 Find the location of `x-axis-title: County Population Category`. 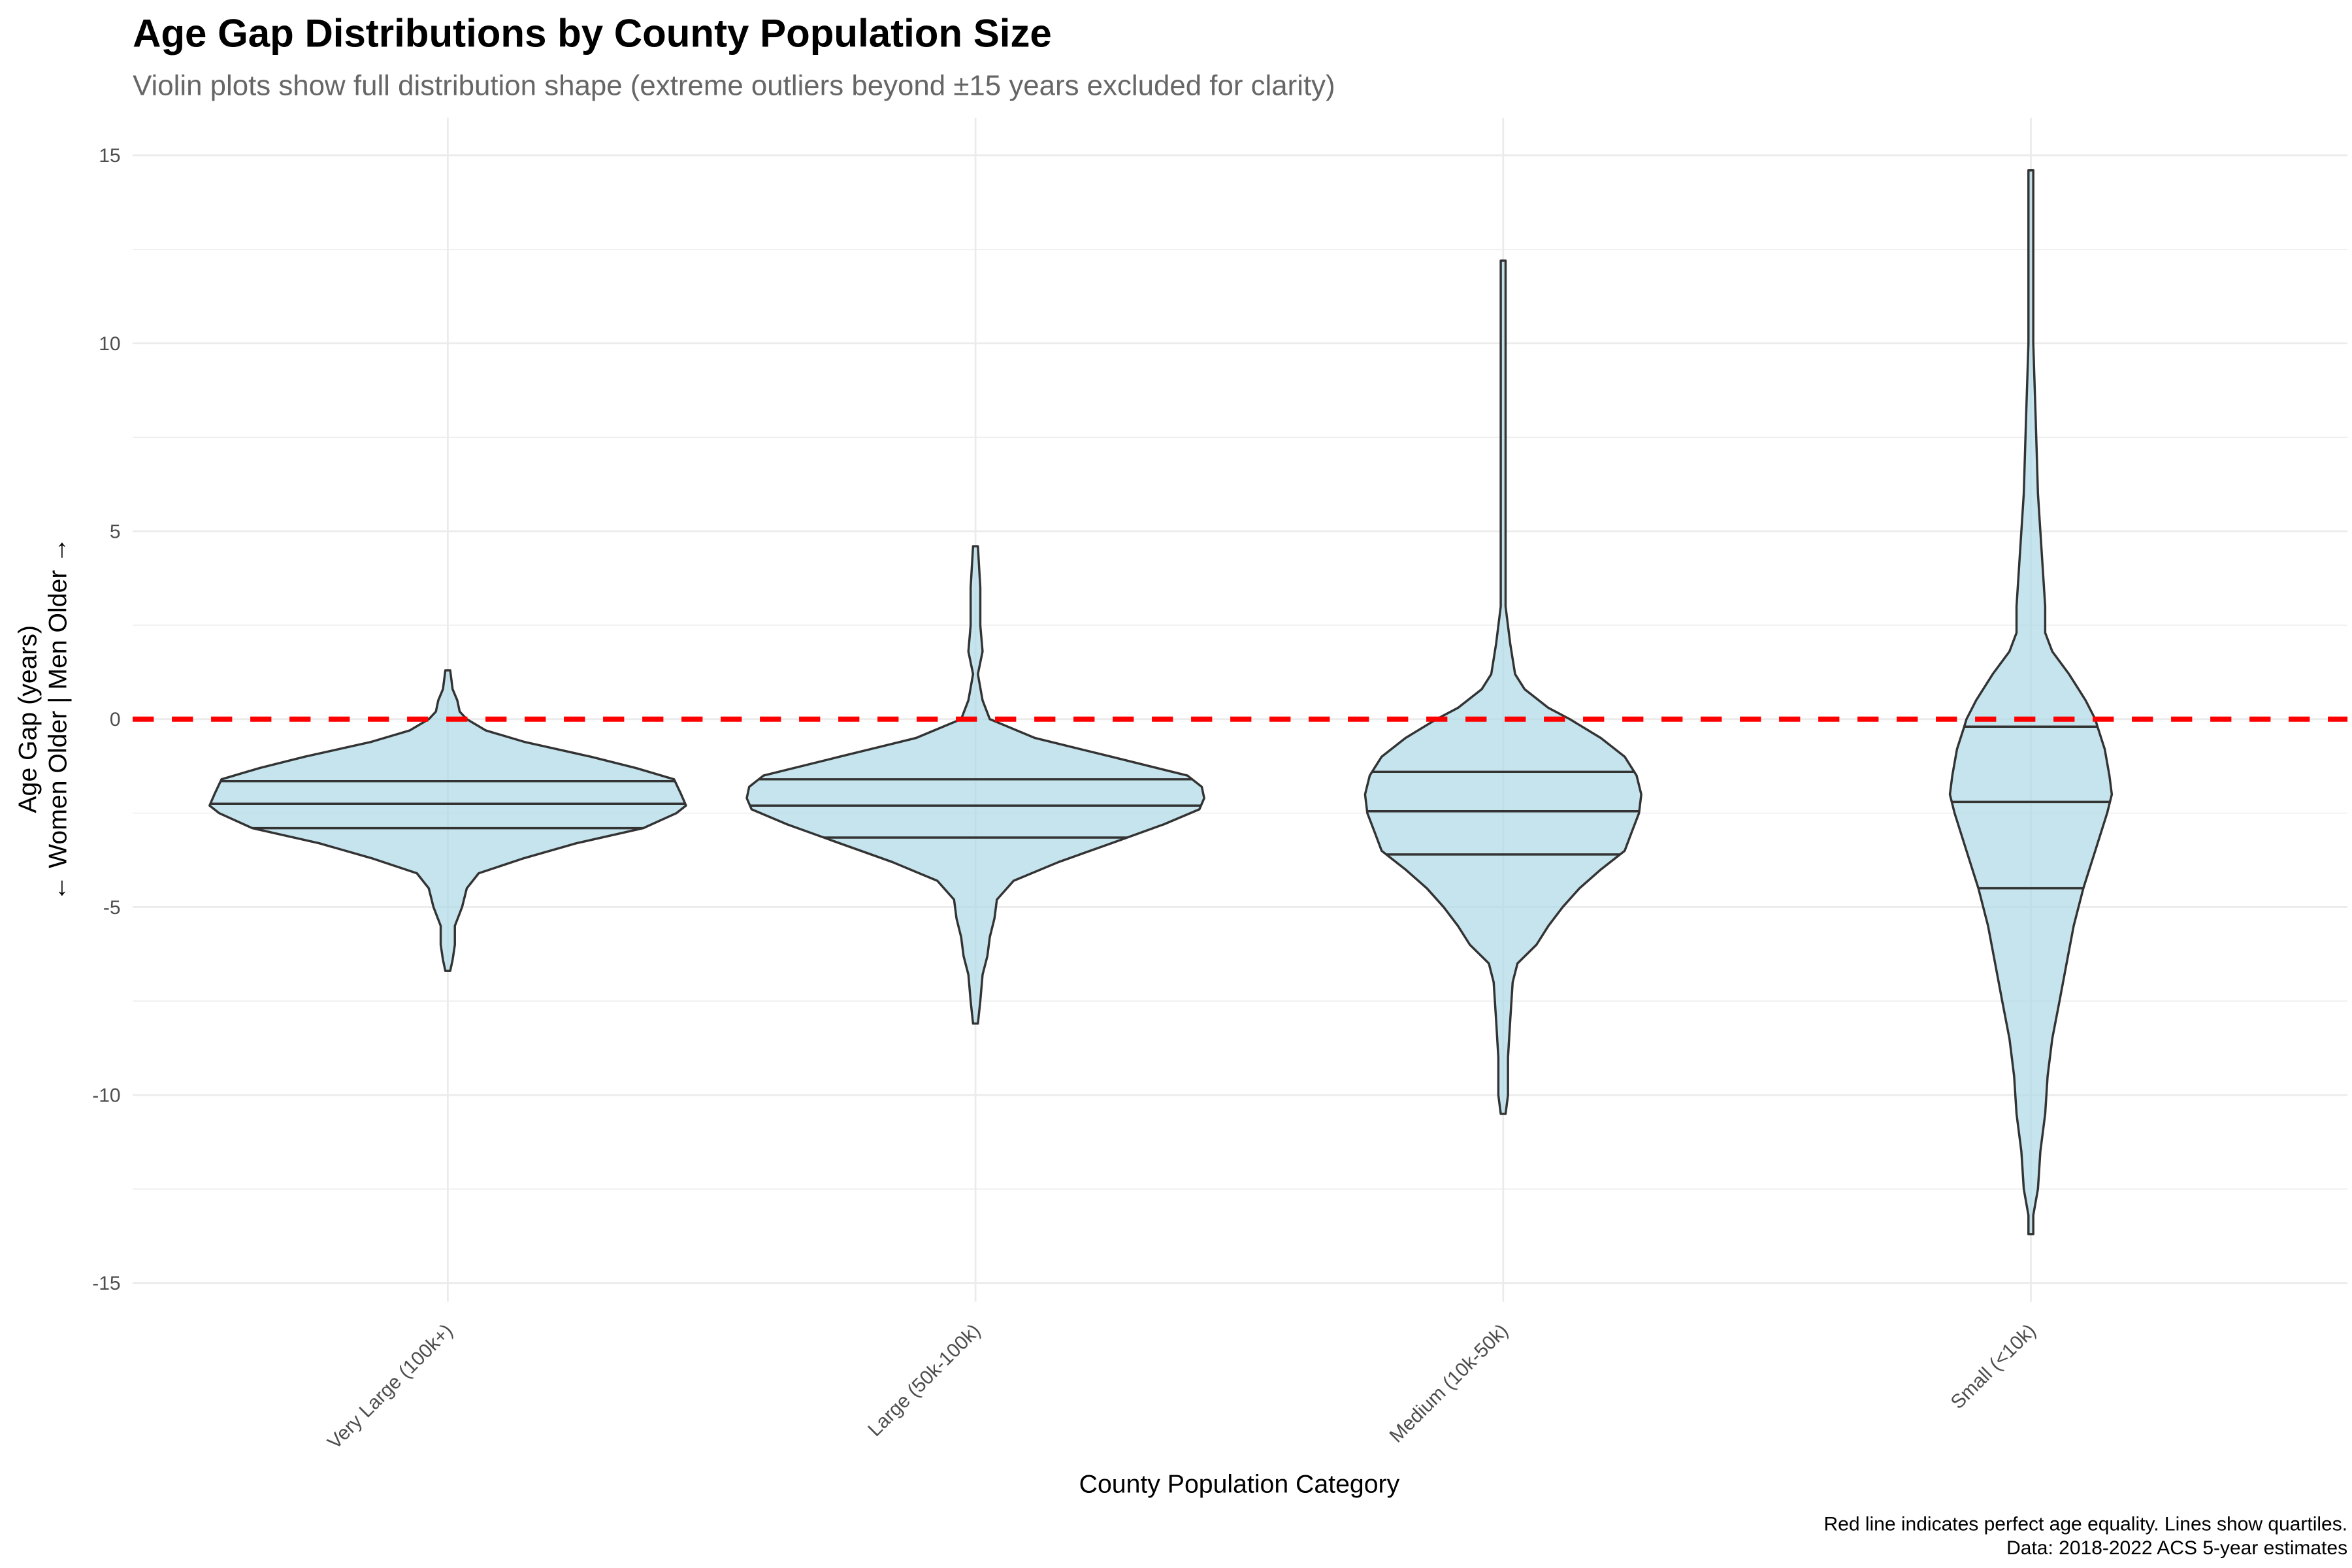

x-axis-title: County Population Category is located at coordinates (1239, 1484).